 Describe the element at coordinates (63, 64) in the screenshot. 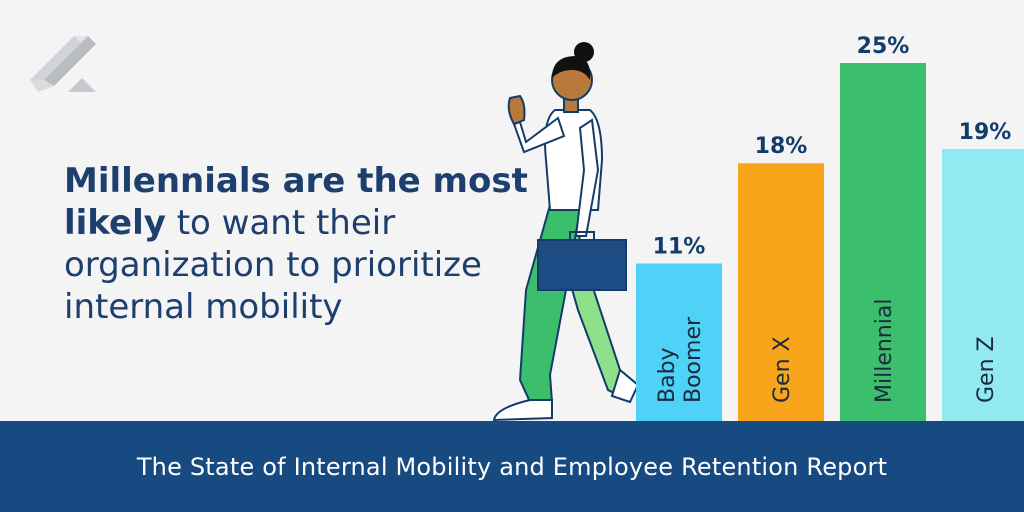

I see `brand-logo-icon` at that location.